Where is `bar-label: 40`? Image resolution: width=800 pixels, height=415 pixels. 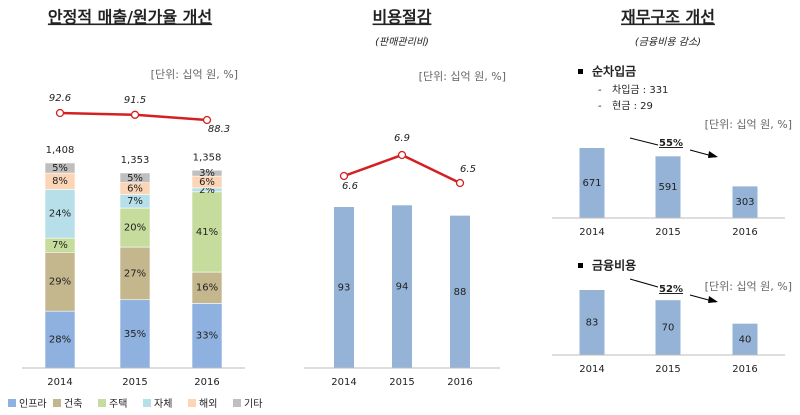 bar-label: 40 is located at coordinates (745, 339).